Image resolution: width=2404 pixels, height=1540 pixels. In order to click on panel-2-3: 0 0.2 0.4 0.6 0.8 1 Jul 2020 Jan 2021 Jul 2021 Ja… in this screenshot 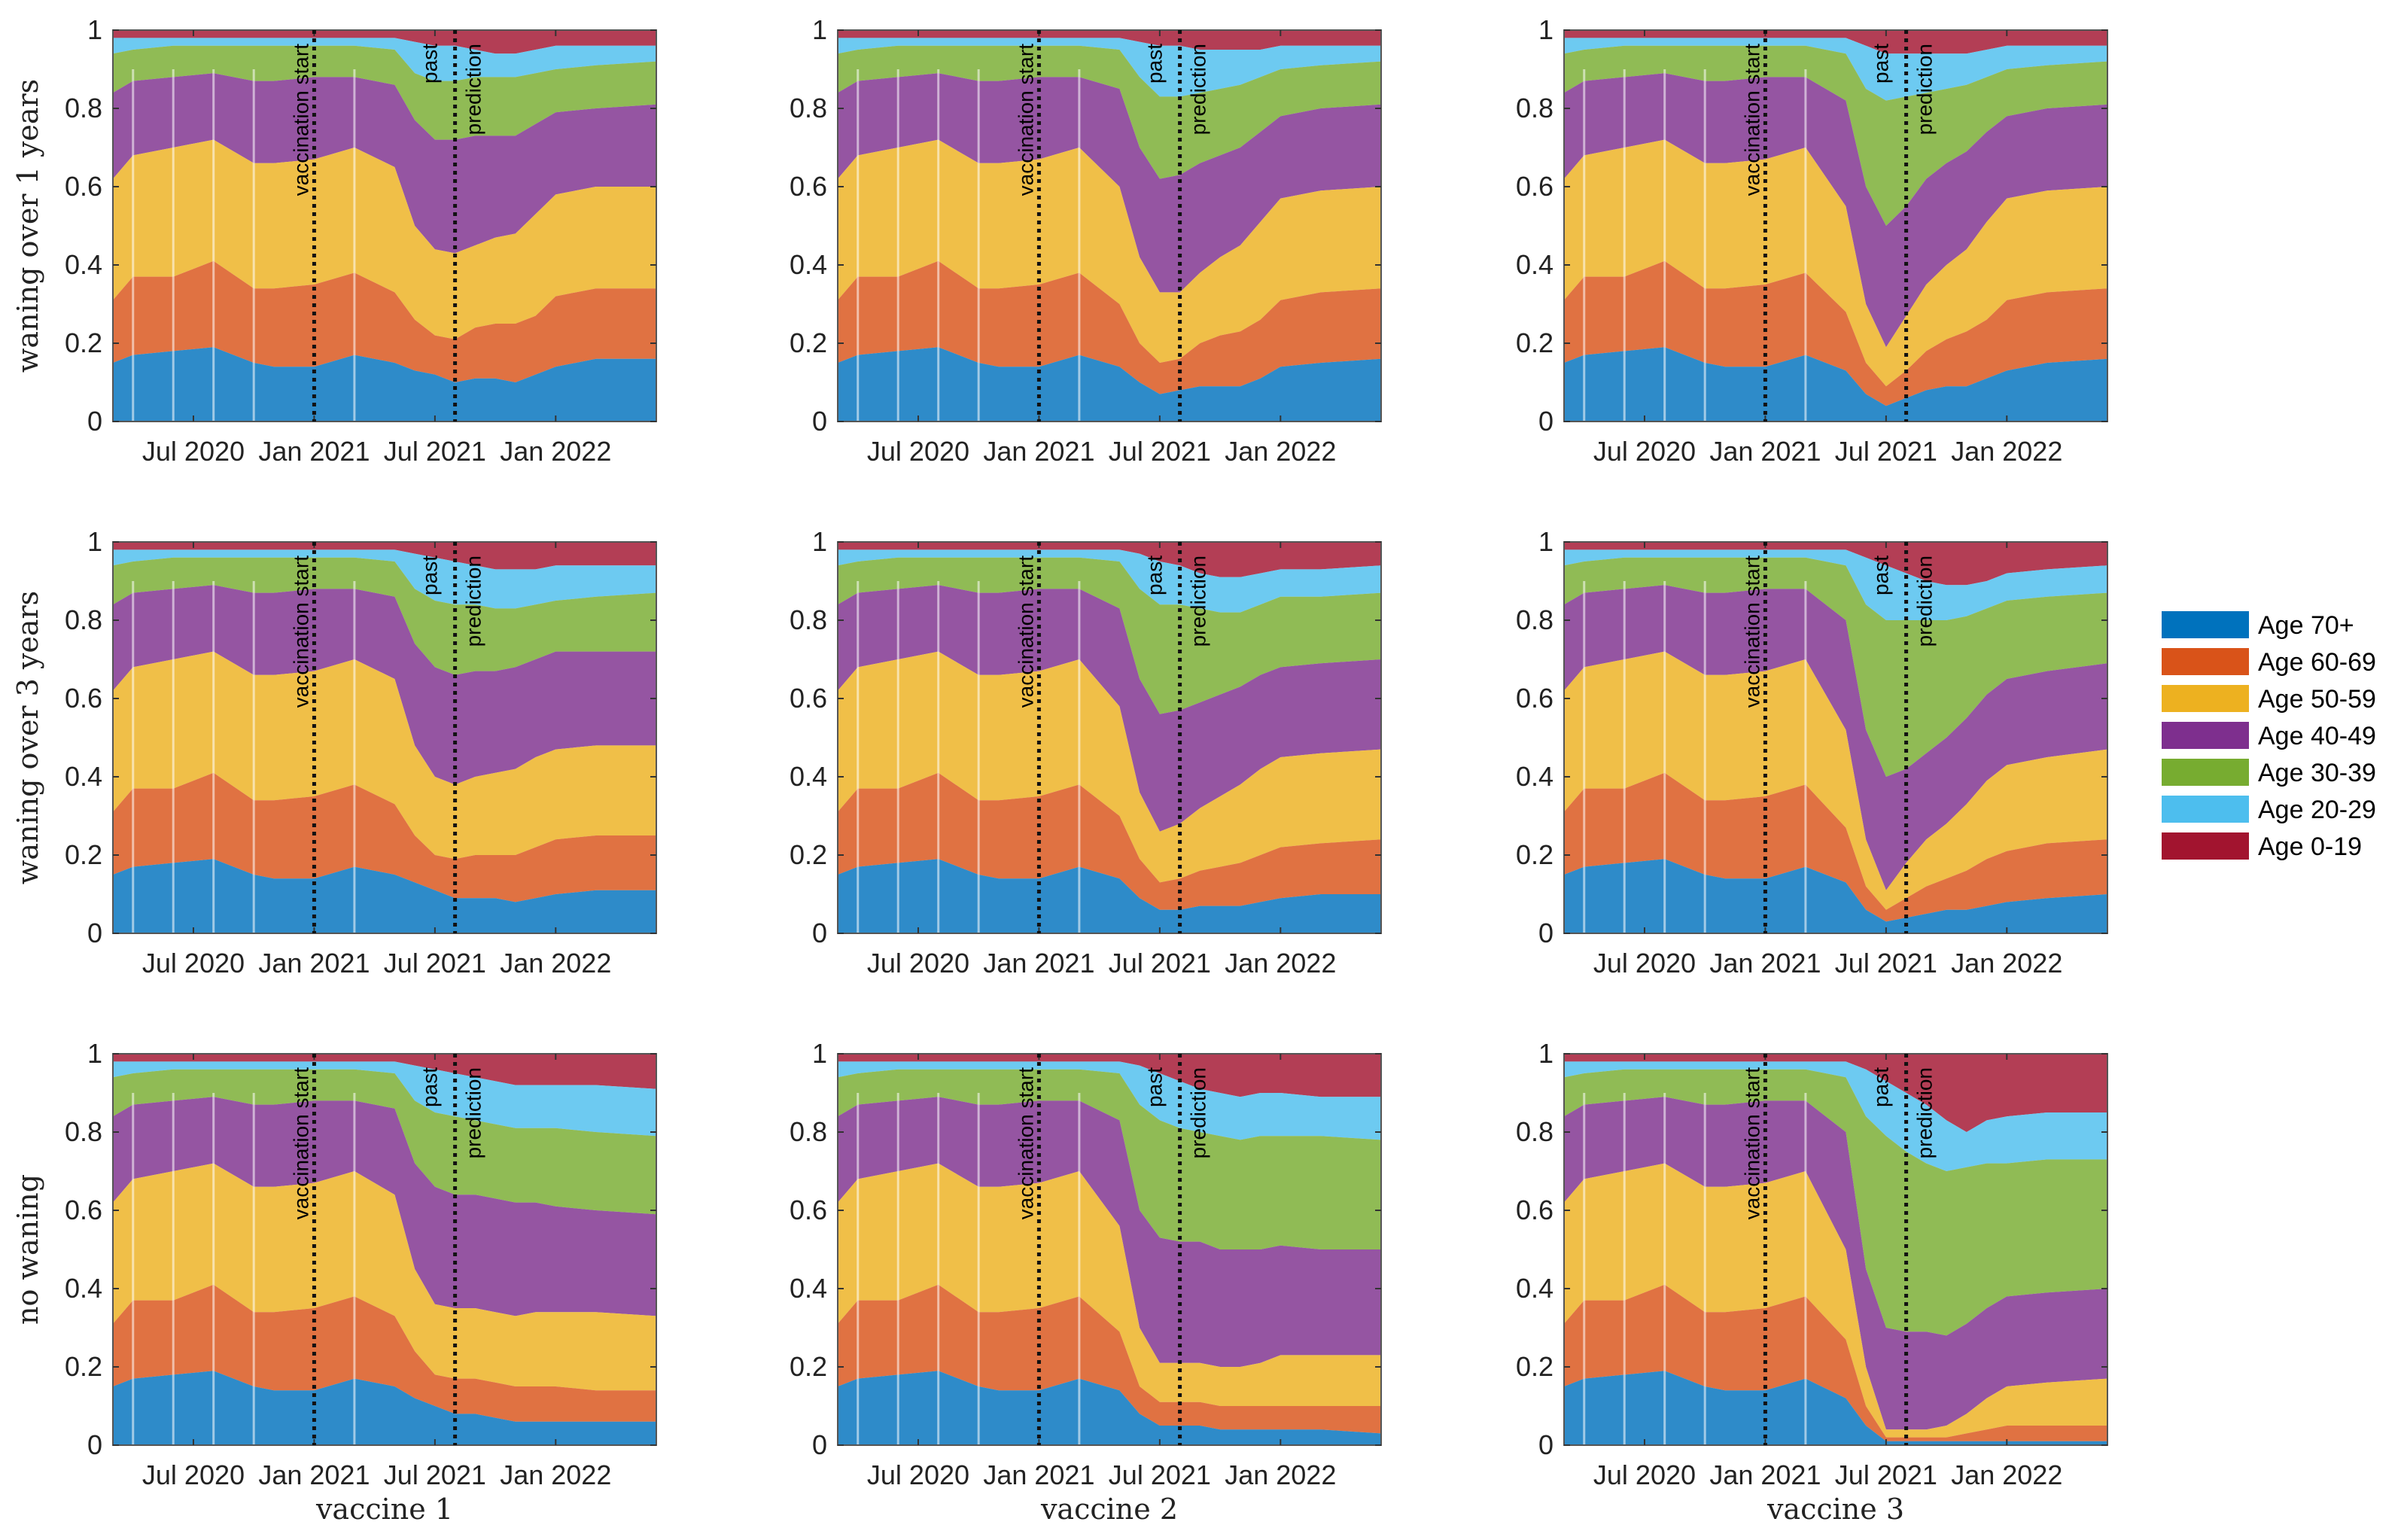, I will do `click(1812, 752)`.